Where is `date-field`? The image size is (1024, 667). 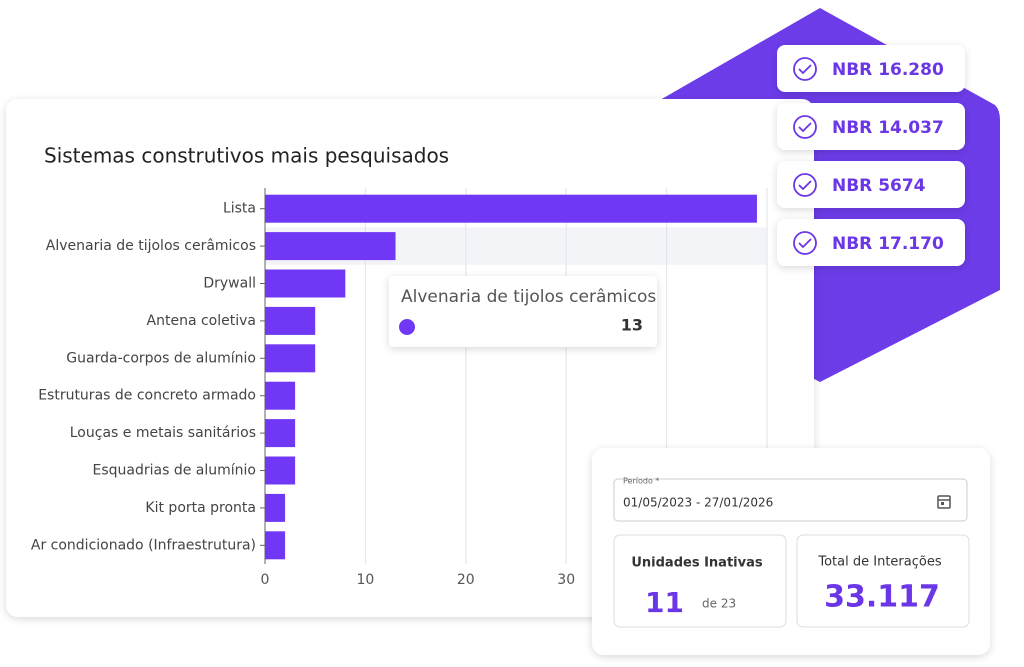 date-field is located at coordinates (790, 500).